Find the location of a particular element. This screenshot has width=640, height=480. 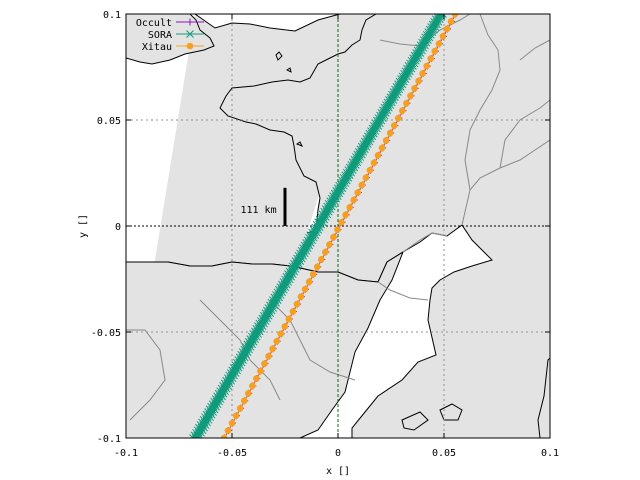

x-tick-label: 0.1 is located at coordinates (550, 453).